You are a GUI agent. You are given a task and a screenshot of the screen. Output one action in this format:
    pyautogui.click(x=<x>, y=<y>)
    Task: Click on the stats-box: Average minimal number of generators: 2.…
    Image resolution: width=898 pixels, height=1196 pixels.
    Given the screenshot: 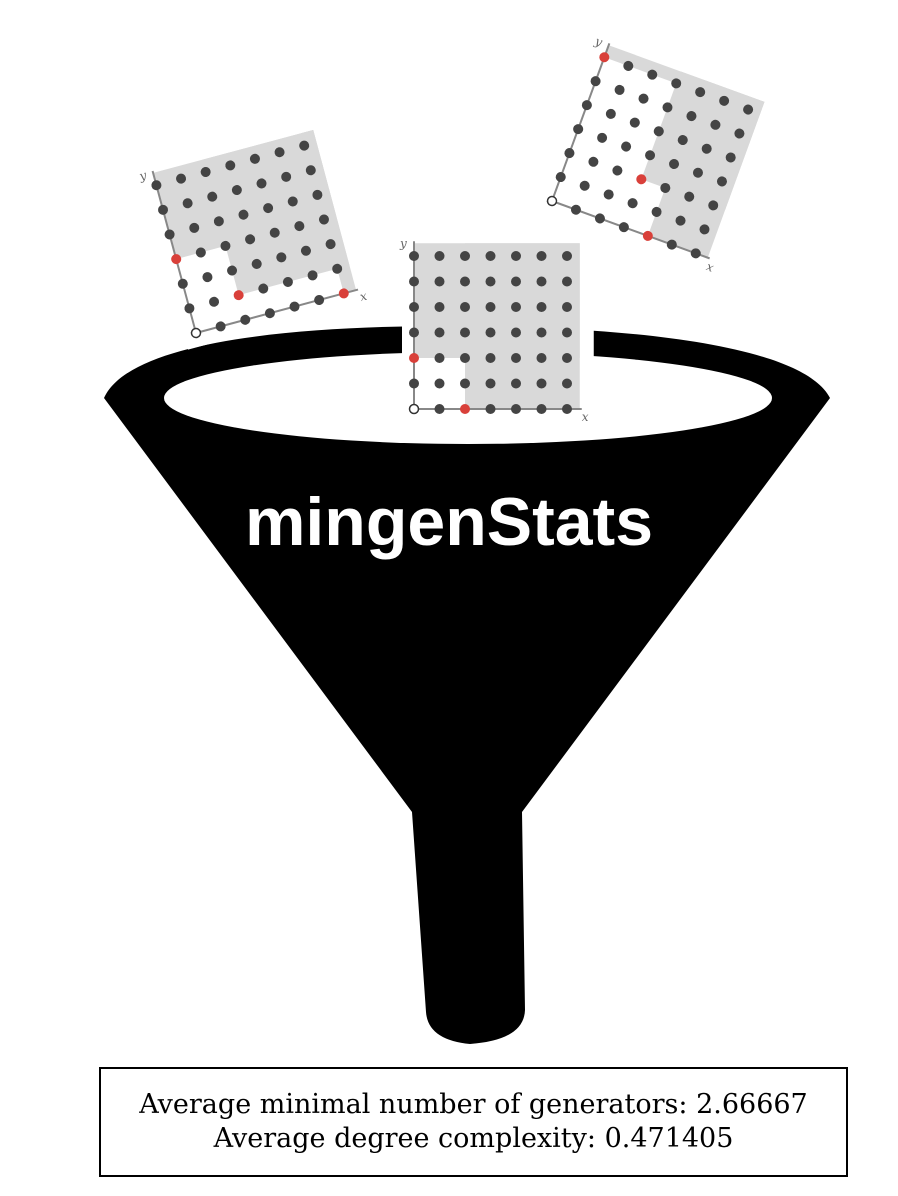 What is the action you would take?
    pyautogui.click(x=473, y=1122)
    